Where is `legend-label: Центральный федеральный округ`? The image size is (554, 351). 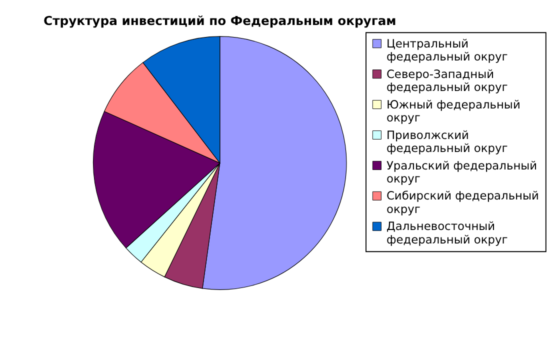
legend-label: Центральный федеральный округ is located at coordinates (447, 50).